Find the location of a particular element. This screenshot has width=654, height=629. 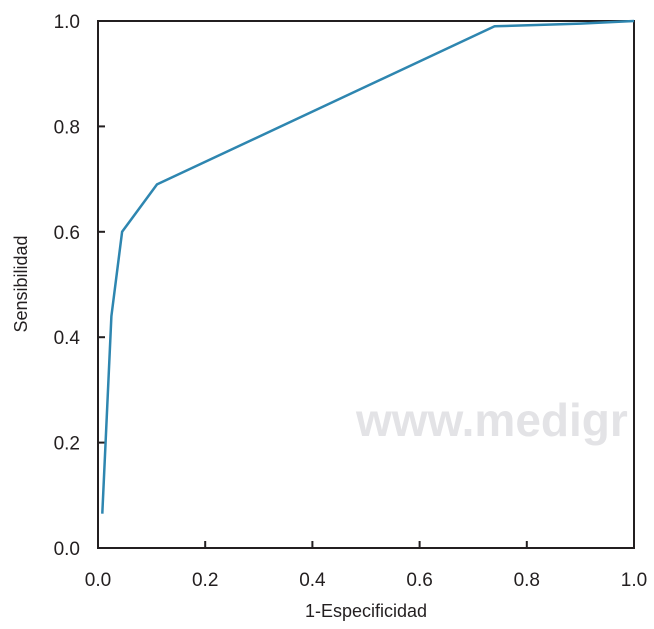

y-axis-label: Sensibilidad is located at coordinates (21, 283).